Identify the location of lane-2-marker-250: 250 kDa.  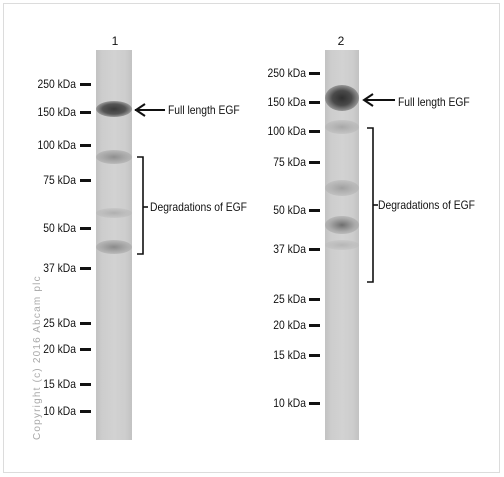
(286, 73).